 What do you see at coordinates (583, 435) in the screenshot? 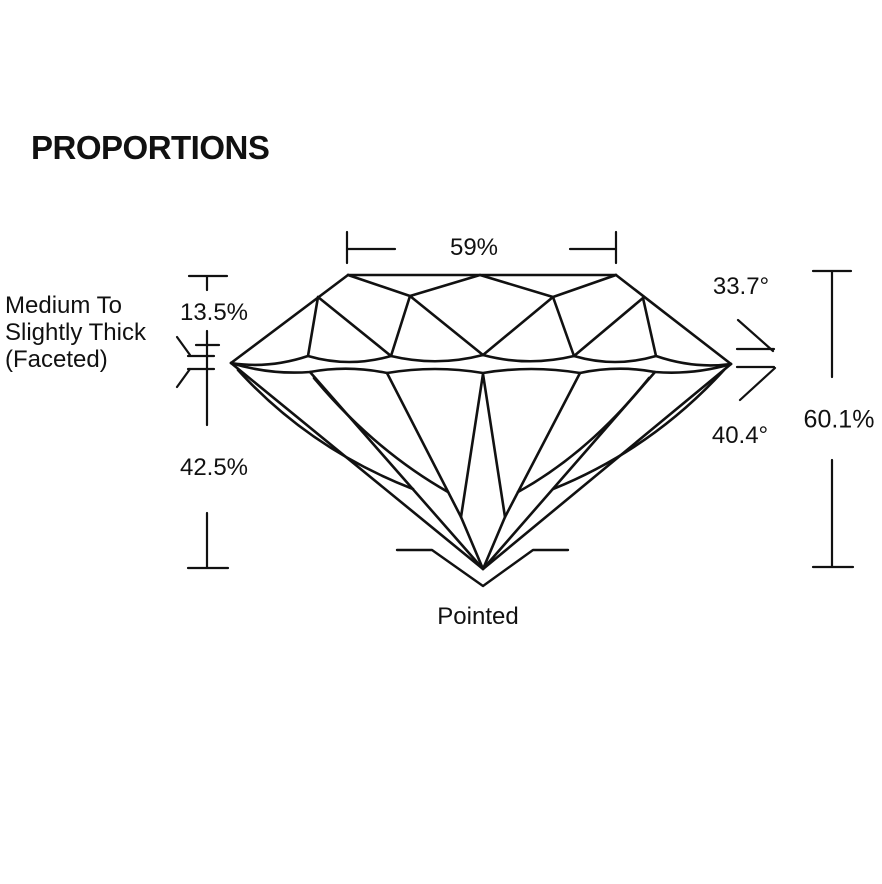
I see `lower-girdle-curve-right-inner` at bounding box center [583, 435].